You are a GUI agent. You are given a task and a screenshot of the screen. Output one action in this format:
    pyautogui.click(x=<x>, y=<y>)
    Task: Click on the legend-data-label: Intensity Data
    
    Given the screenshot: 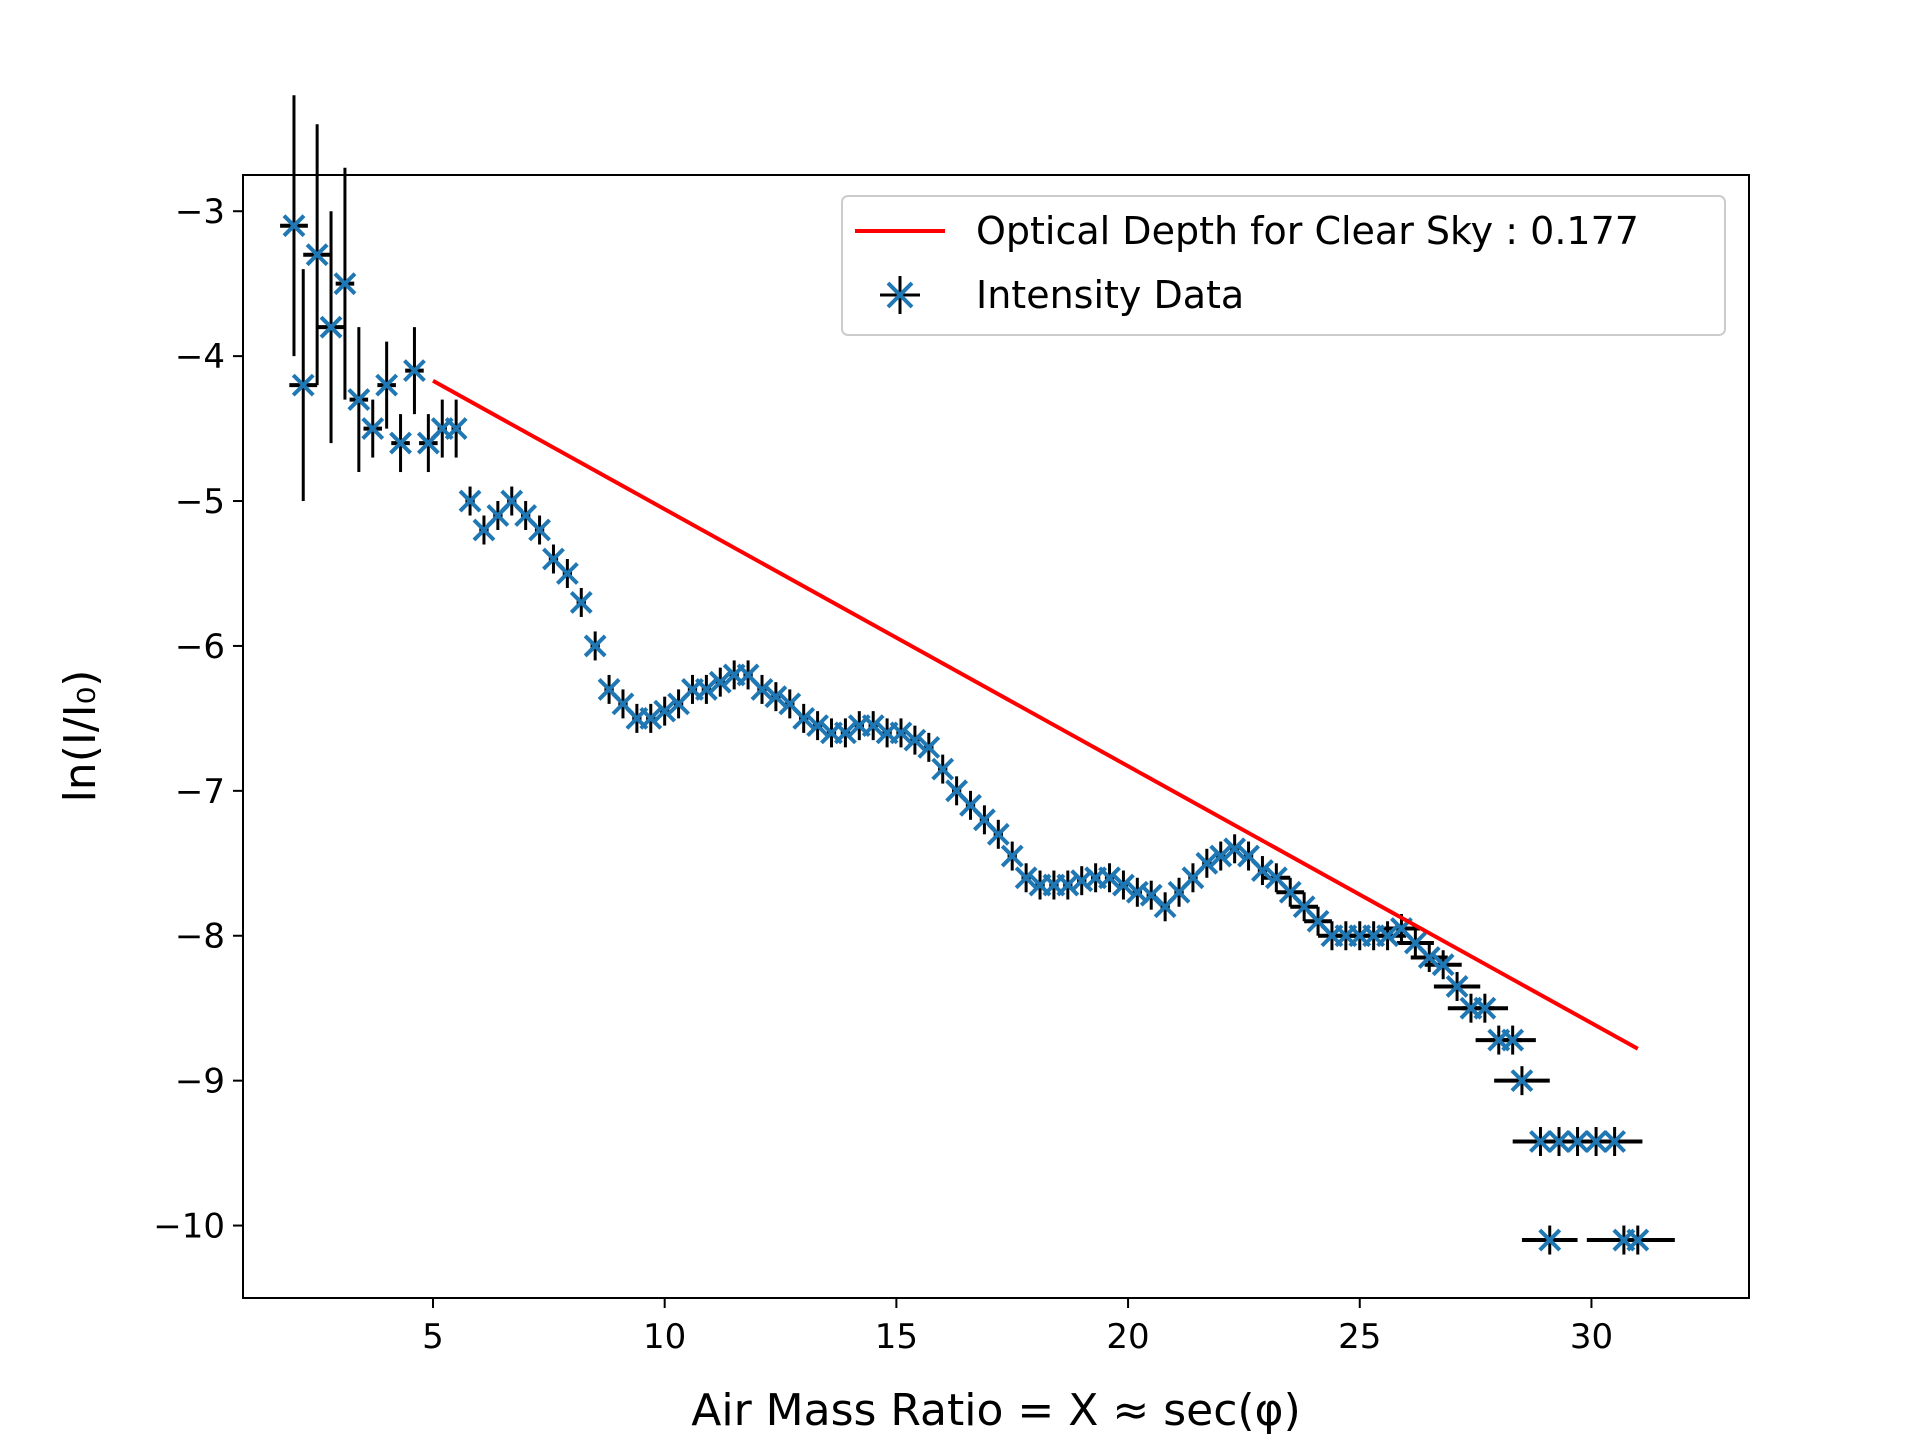 What is the action you would take?
    pyautogui.click(x=1110, y=295)
    